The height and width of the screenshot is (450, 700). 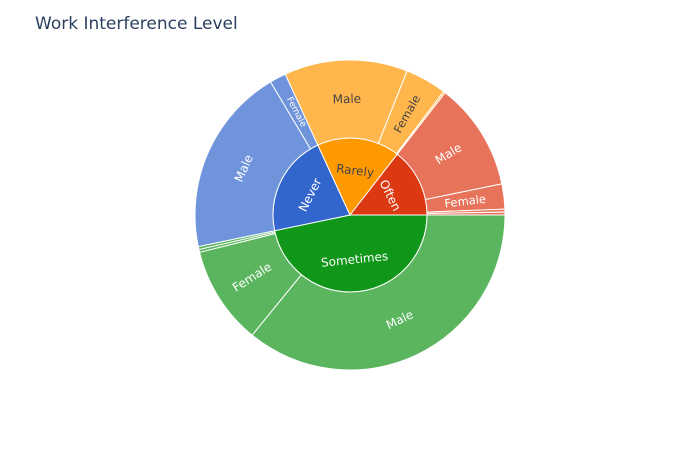 I want to click on chart-title: Work Interference Level, so click(x=136, y=24).